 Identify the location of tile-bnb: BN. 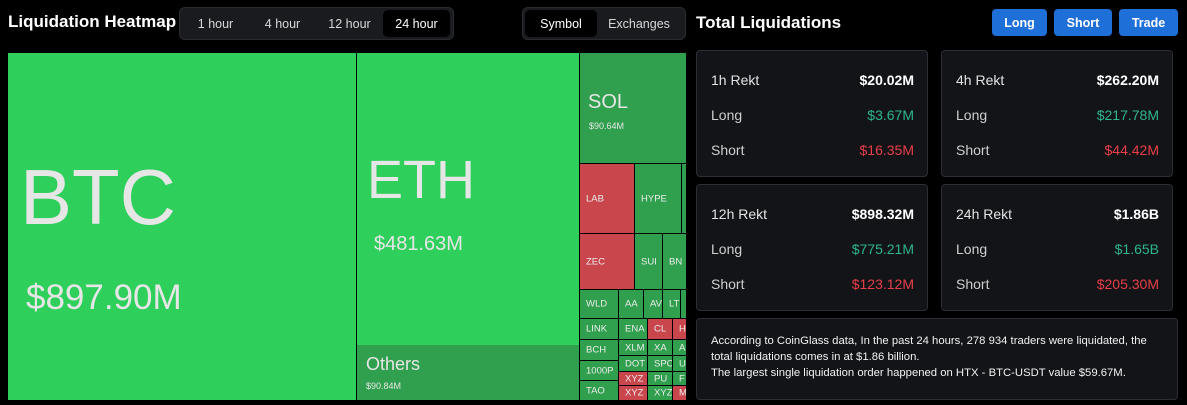
(674, 261).